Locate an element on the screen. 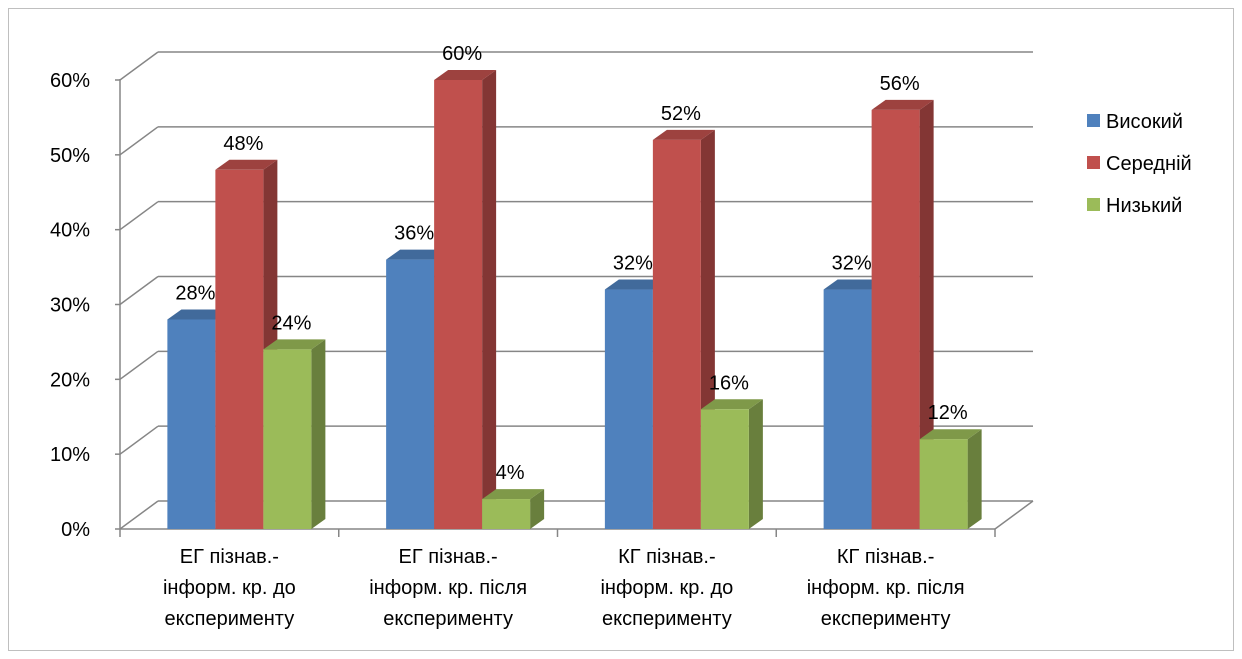 The height and width of the screenshot is (659, 1242). y-tick-label: 50% is located at coordinates (70, 156).